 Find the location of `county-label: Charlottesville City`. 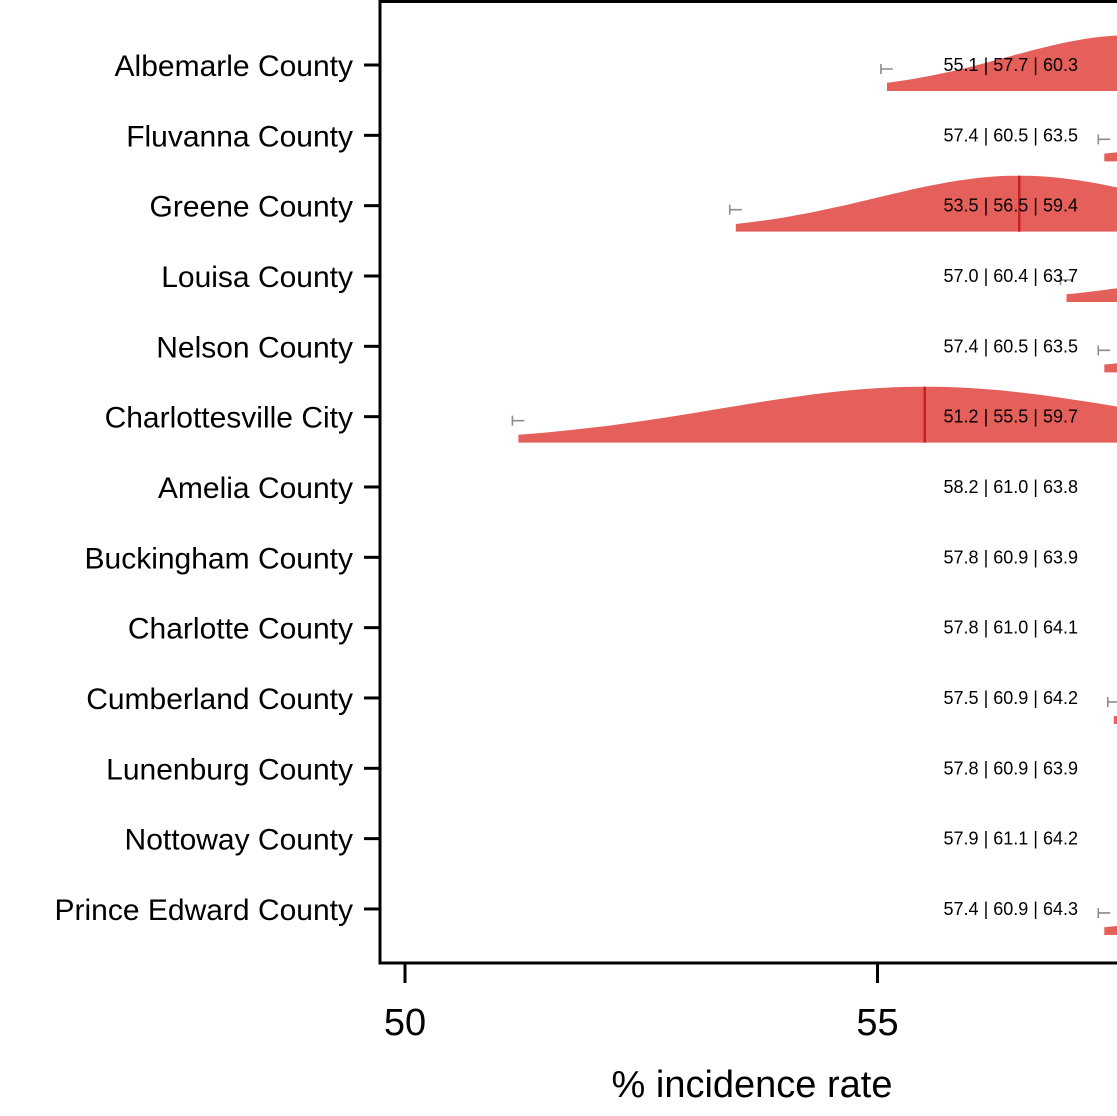

county-label: Charlottesville City is located at coordinates (229, 418).